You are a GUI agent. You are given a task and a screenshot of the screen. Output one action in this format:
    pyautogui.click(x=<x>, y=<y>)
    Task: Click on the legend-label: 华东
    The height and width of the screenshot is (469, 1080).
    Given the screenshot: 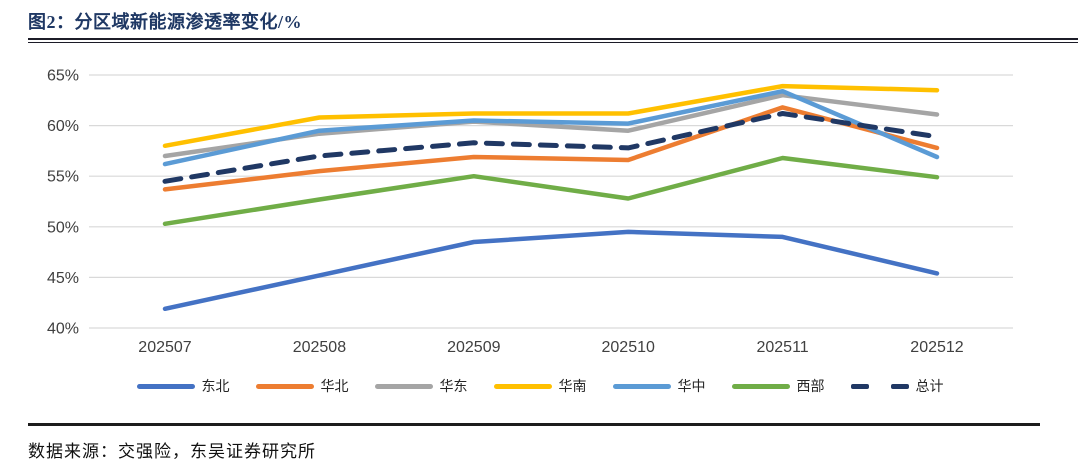 What is the action you would take?
    pyautogui.click(x=453, y=386)
    